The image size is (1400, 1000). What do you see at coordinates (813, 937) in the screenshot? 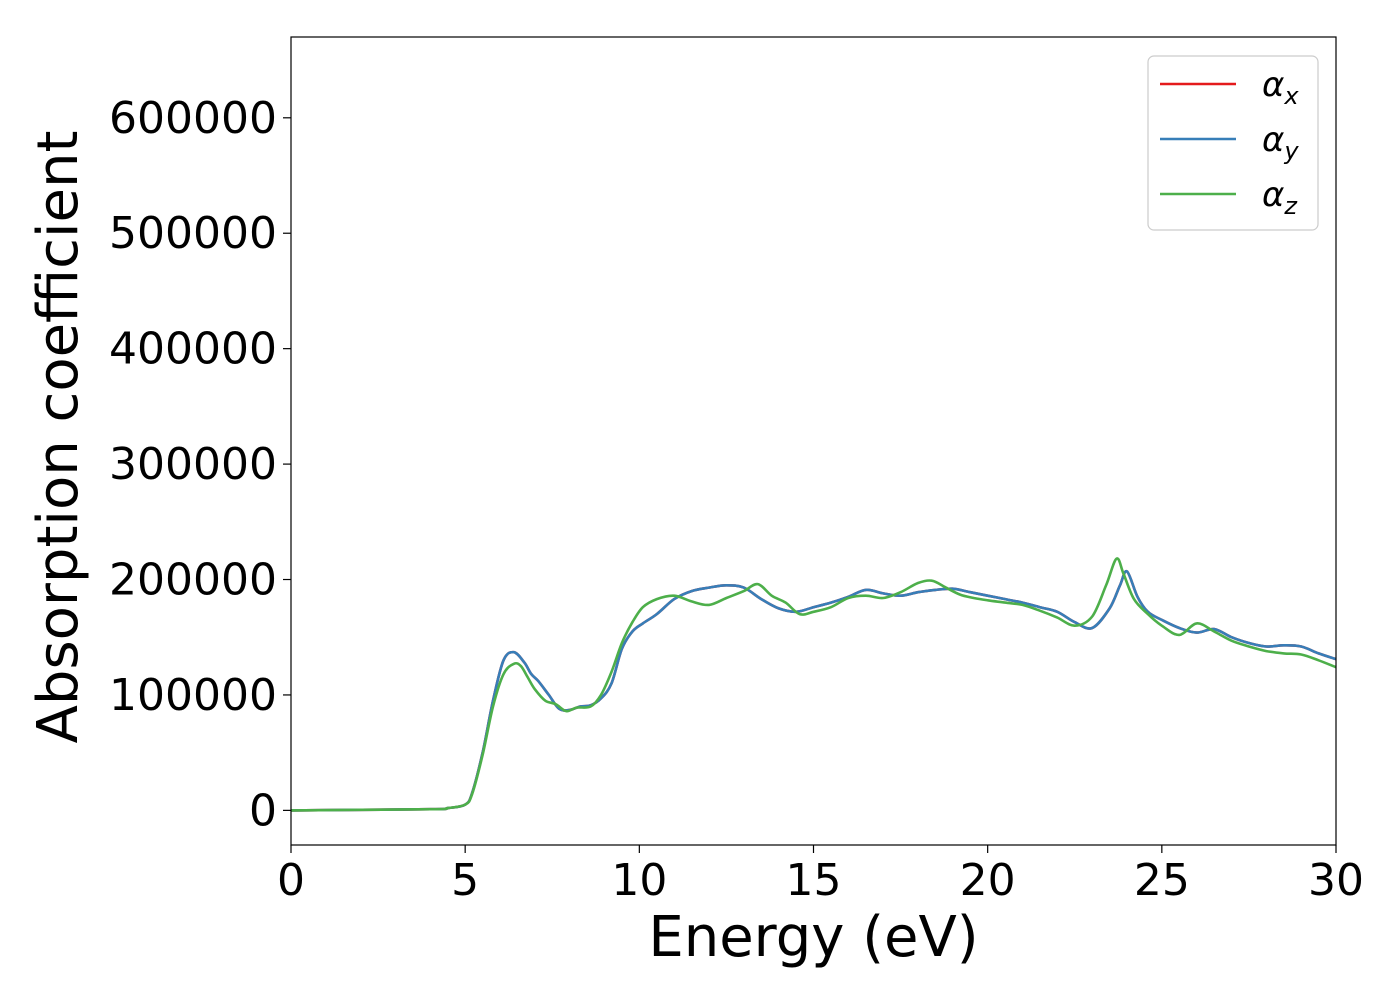
I see `x-axis-label: Energy (eV)` at bounding box center [813, 937].